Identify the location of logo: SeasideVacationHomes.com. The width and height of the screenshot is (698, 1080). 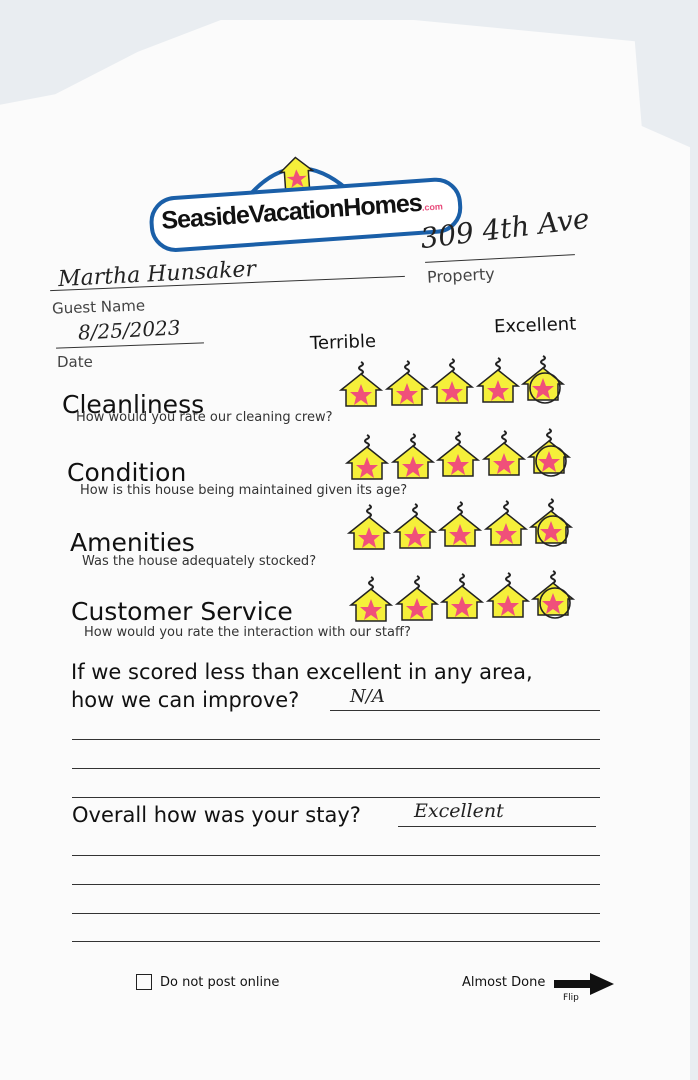
(304, 194).